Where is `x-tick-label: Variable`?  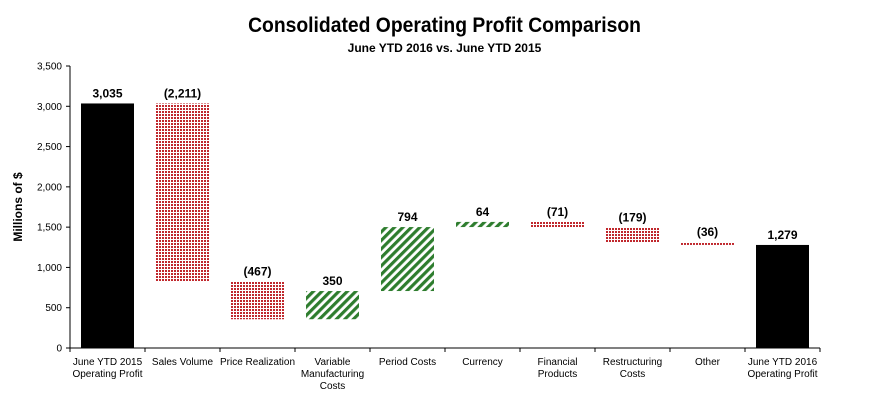 x-tick-label: Variable is located at coordinates (333, 362).